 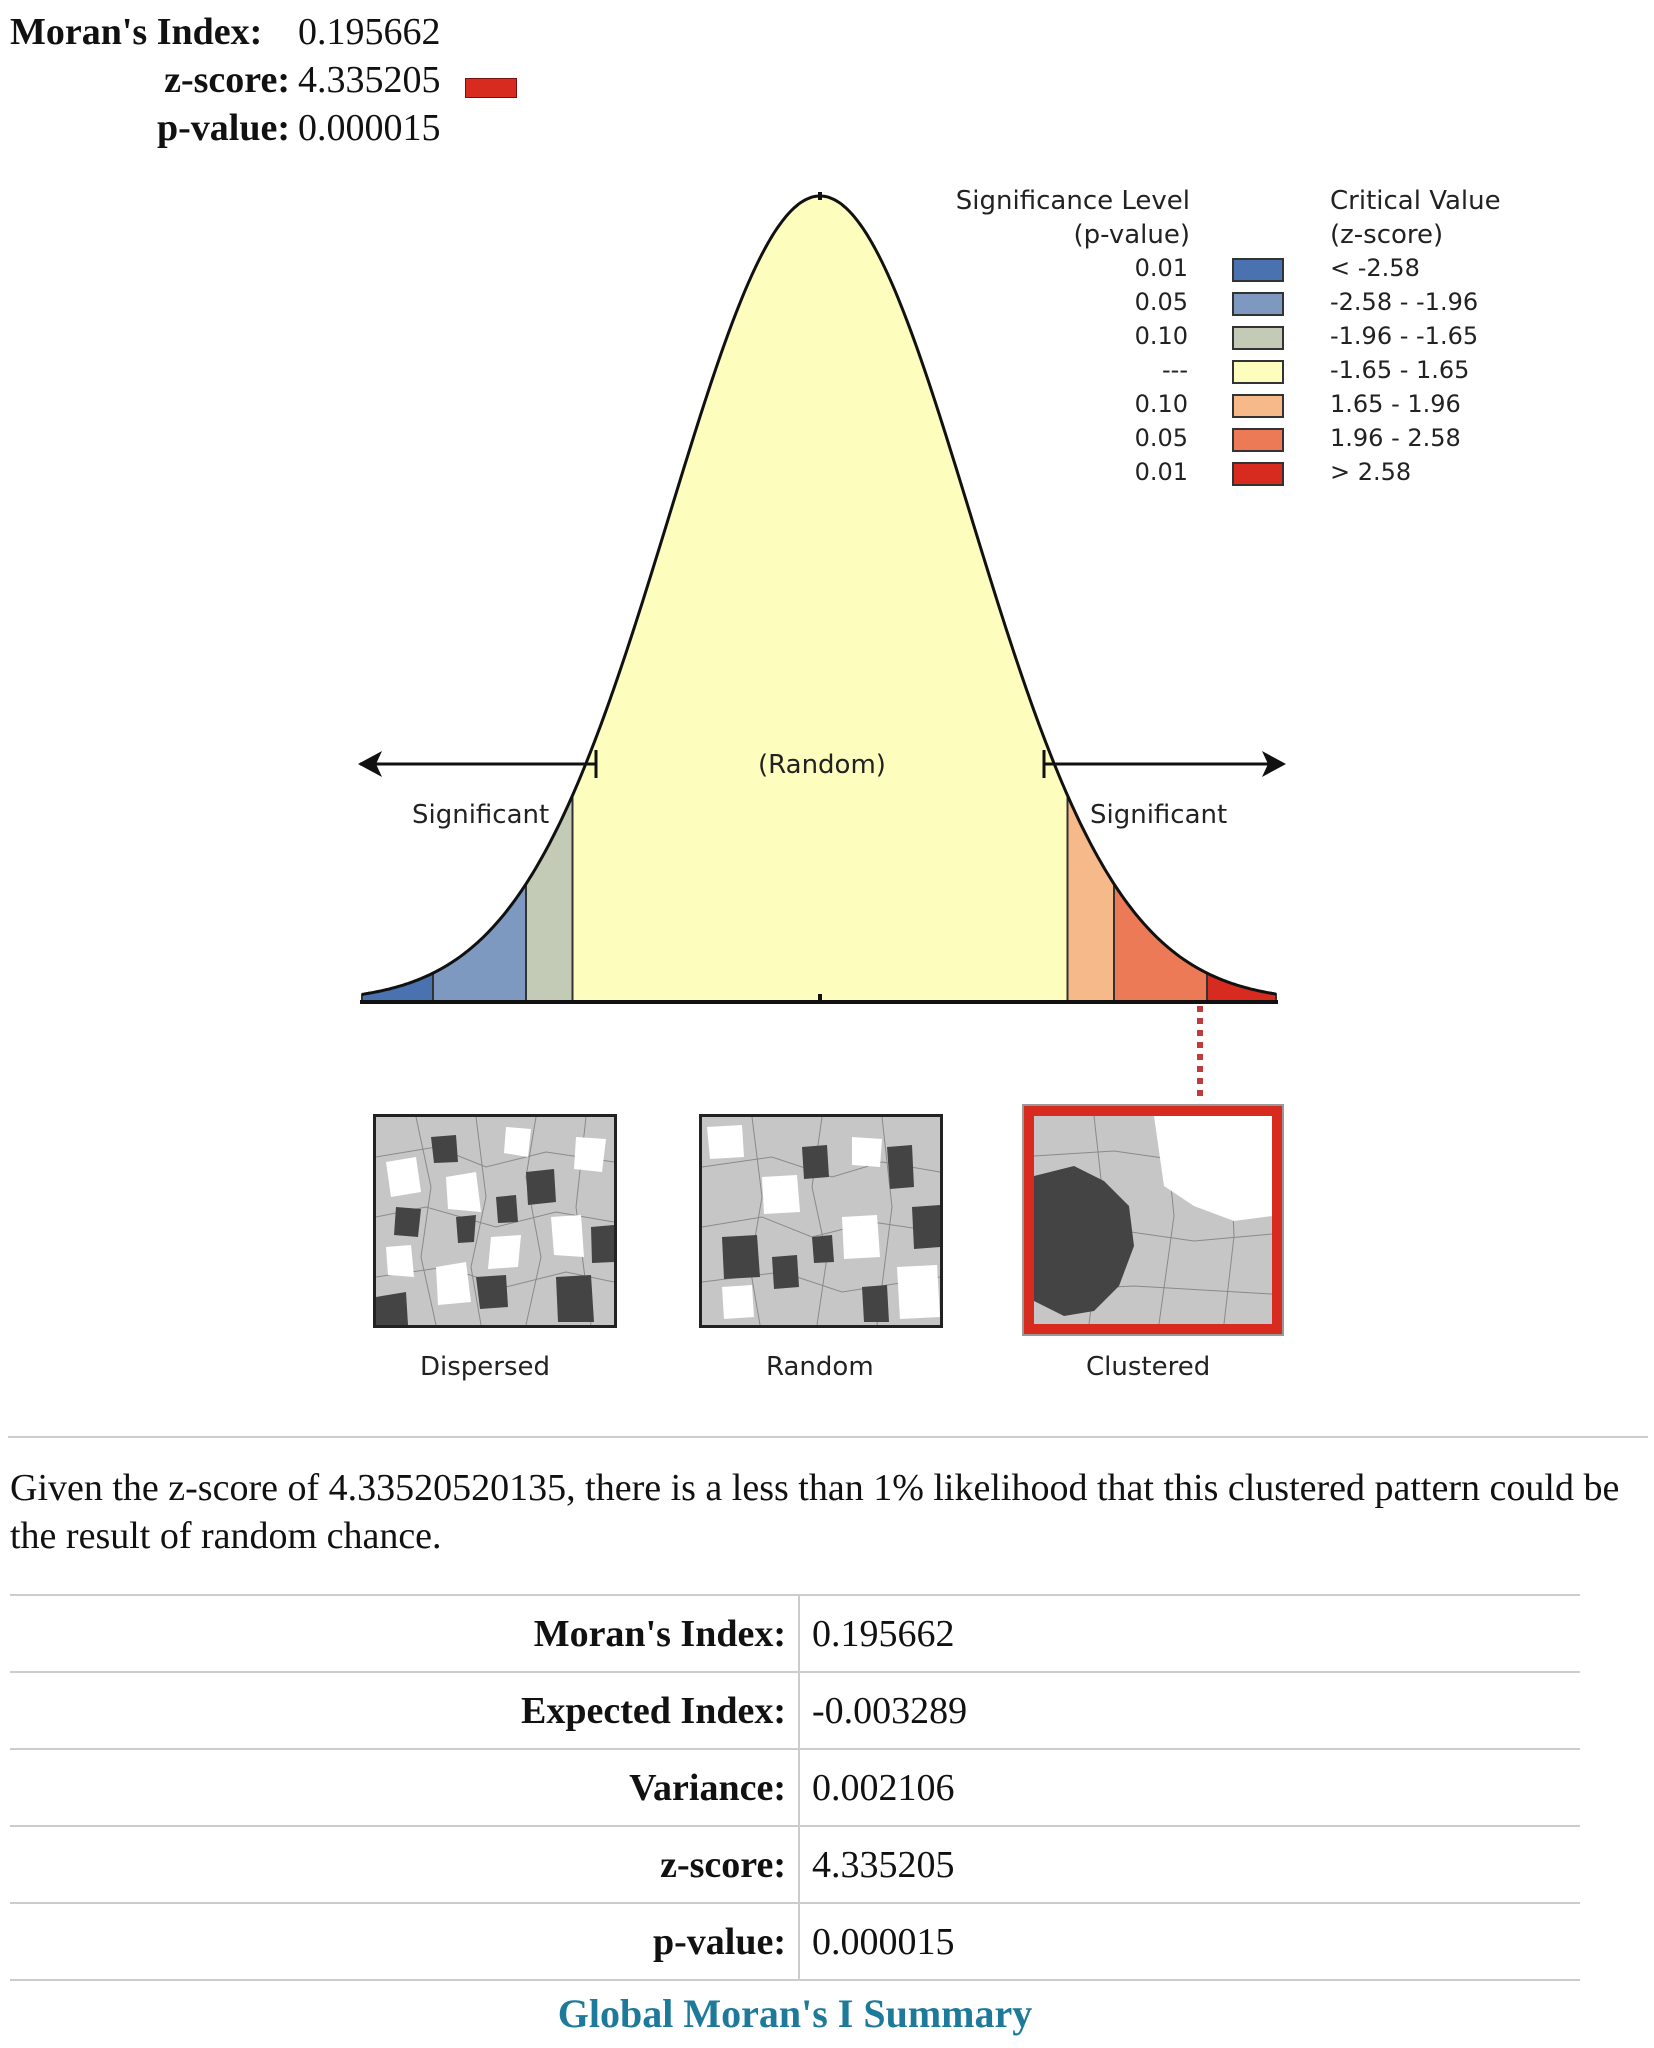 What do you see at coordinates (370, 764) in the screenshot?
I see `left-arrow-head` at bounding box center [370, 764].